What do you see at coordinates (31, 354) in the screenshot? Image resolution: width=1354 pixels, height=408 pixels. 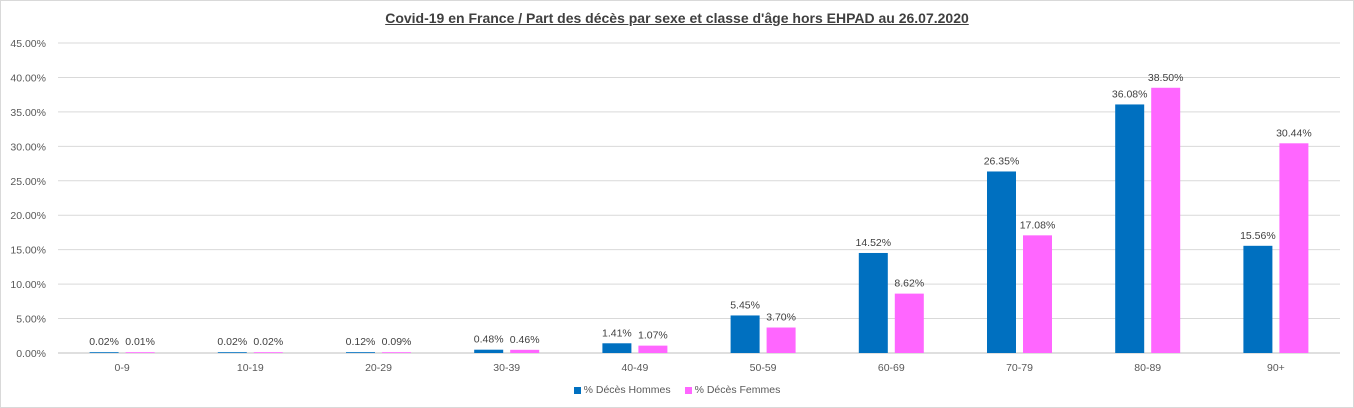 I see `y-tick-label: 0.00%` at bounding box center [31, 354].